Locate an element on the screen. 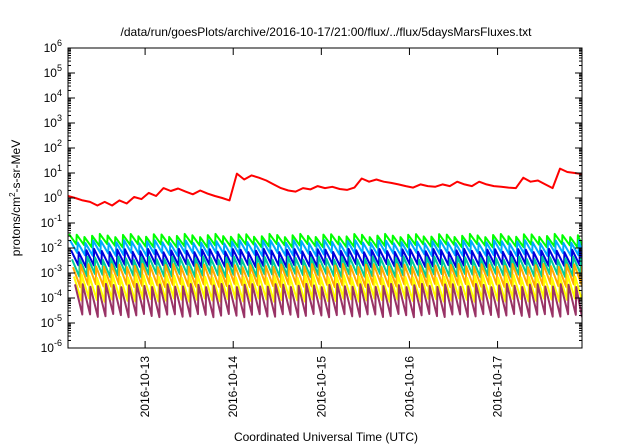  x-tick-label: 2016-10-14 is located at coordinates (233, 387).